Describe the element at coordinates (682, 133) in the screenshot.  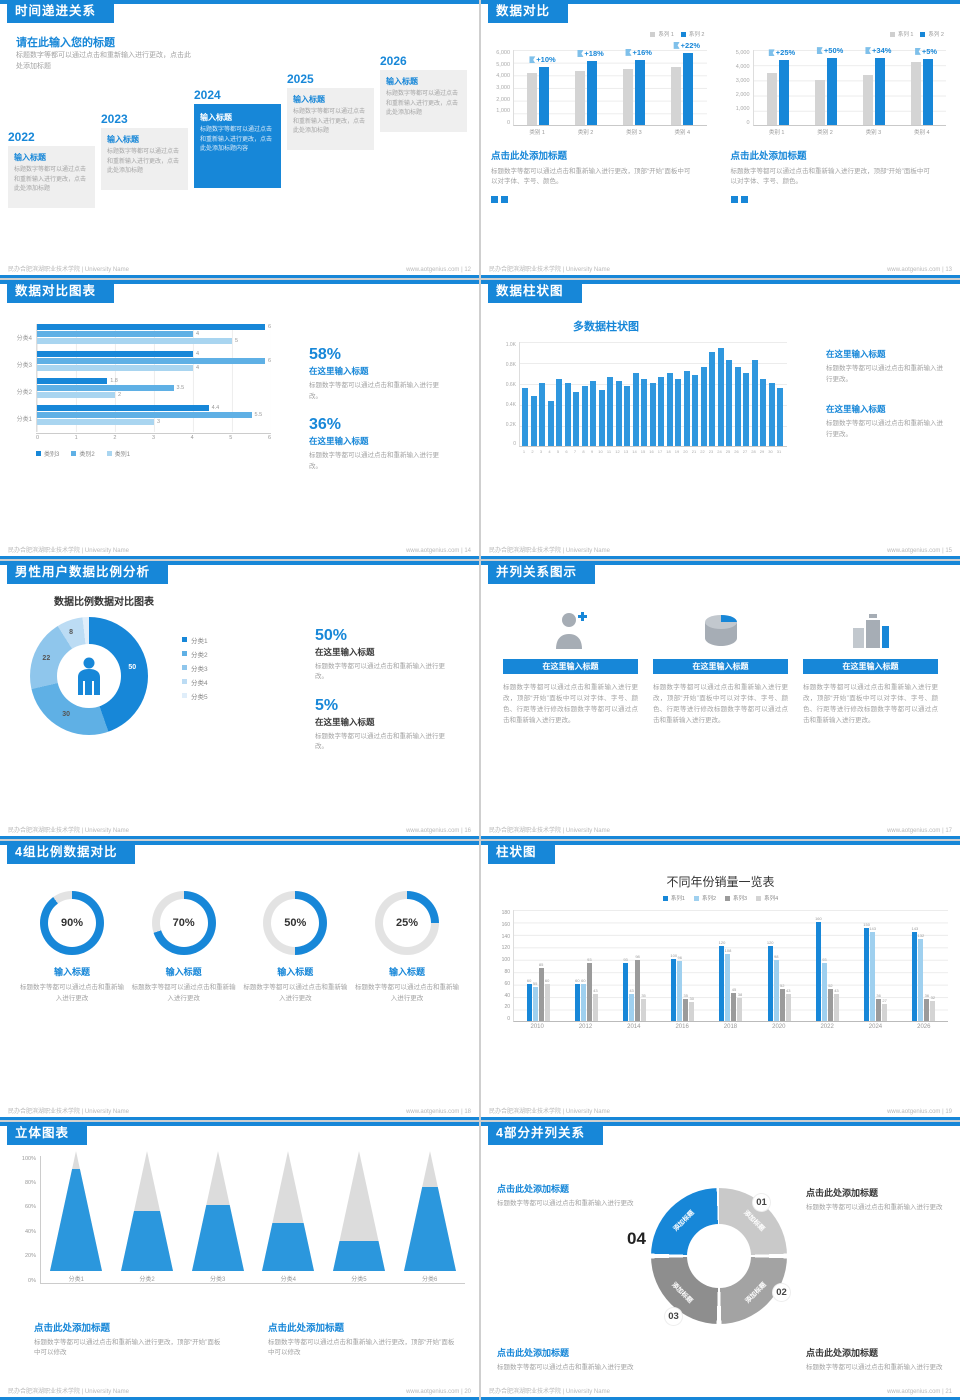
I see `x-label: 类别 4` at that location.